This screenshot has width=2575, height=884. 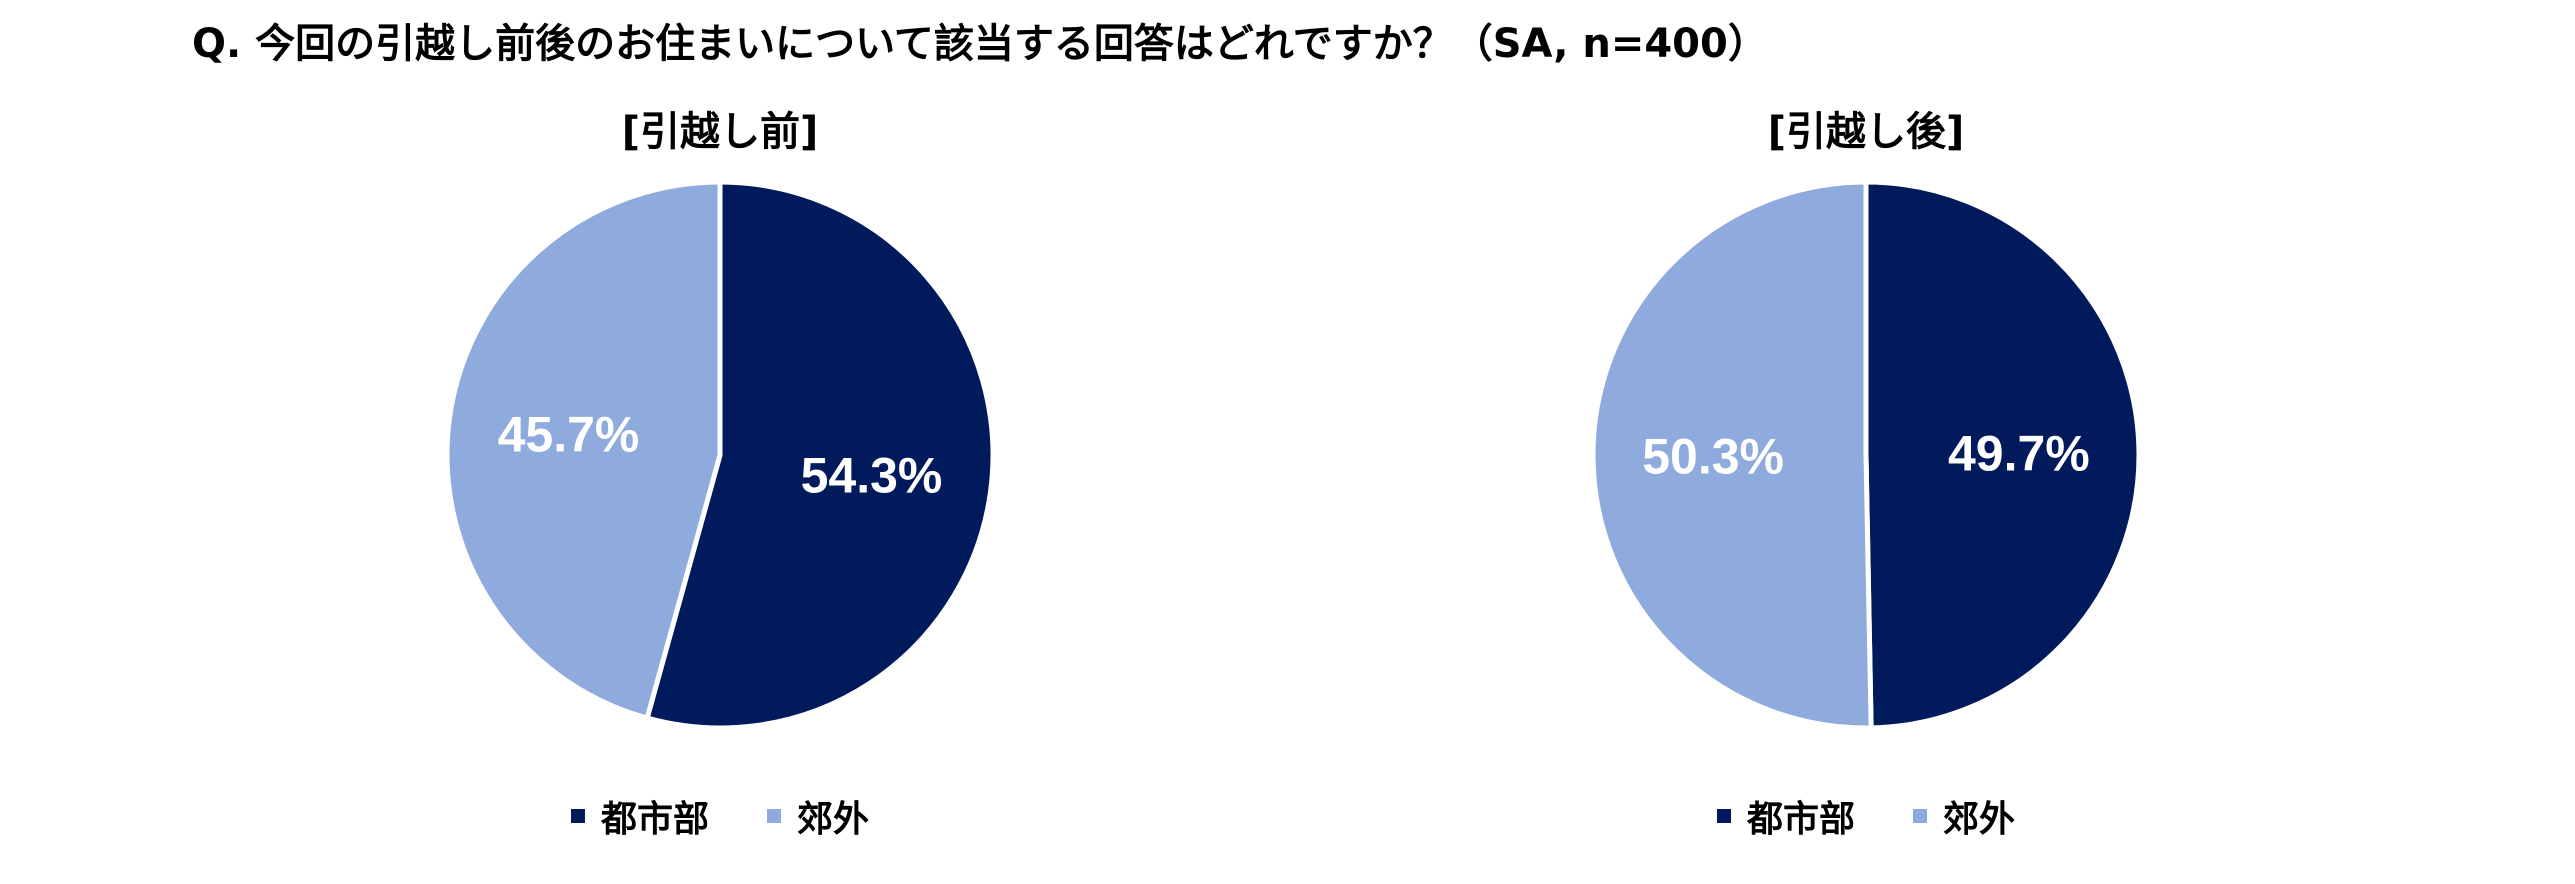 I want to click on pie-data-label-1: 49.7%, so click(x=2019, y=454).